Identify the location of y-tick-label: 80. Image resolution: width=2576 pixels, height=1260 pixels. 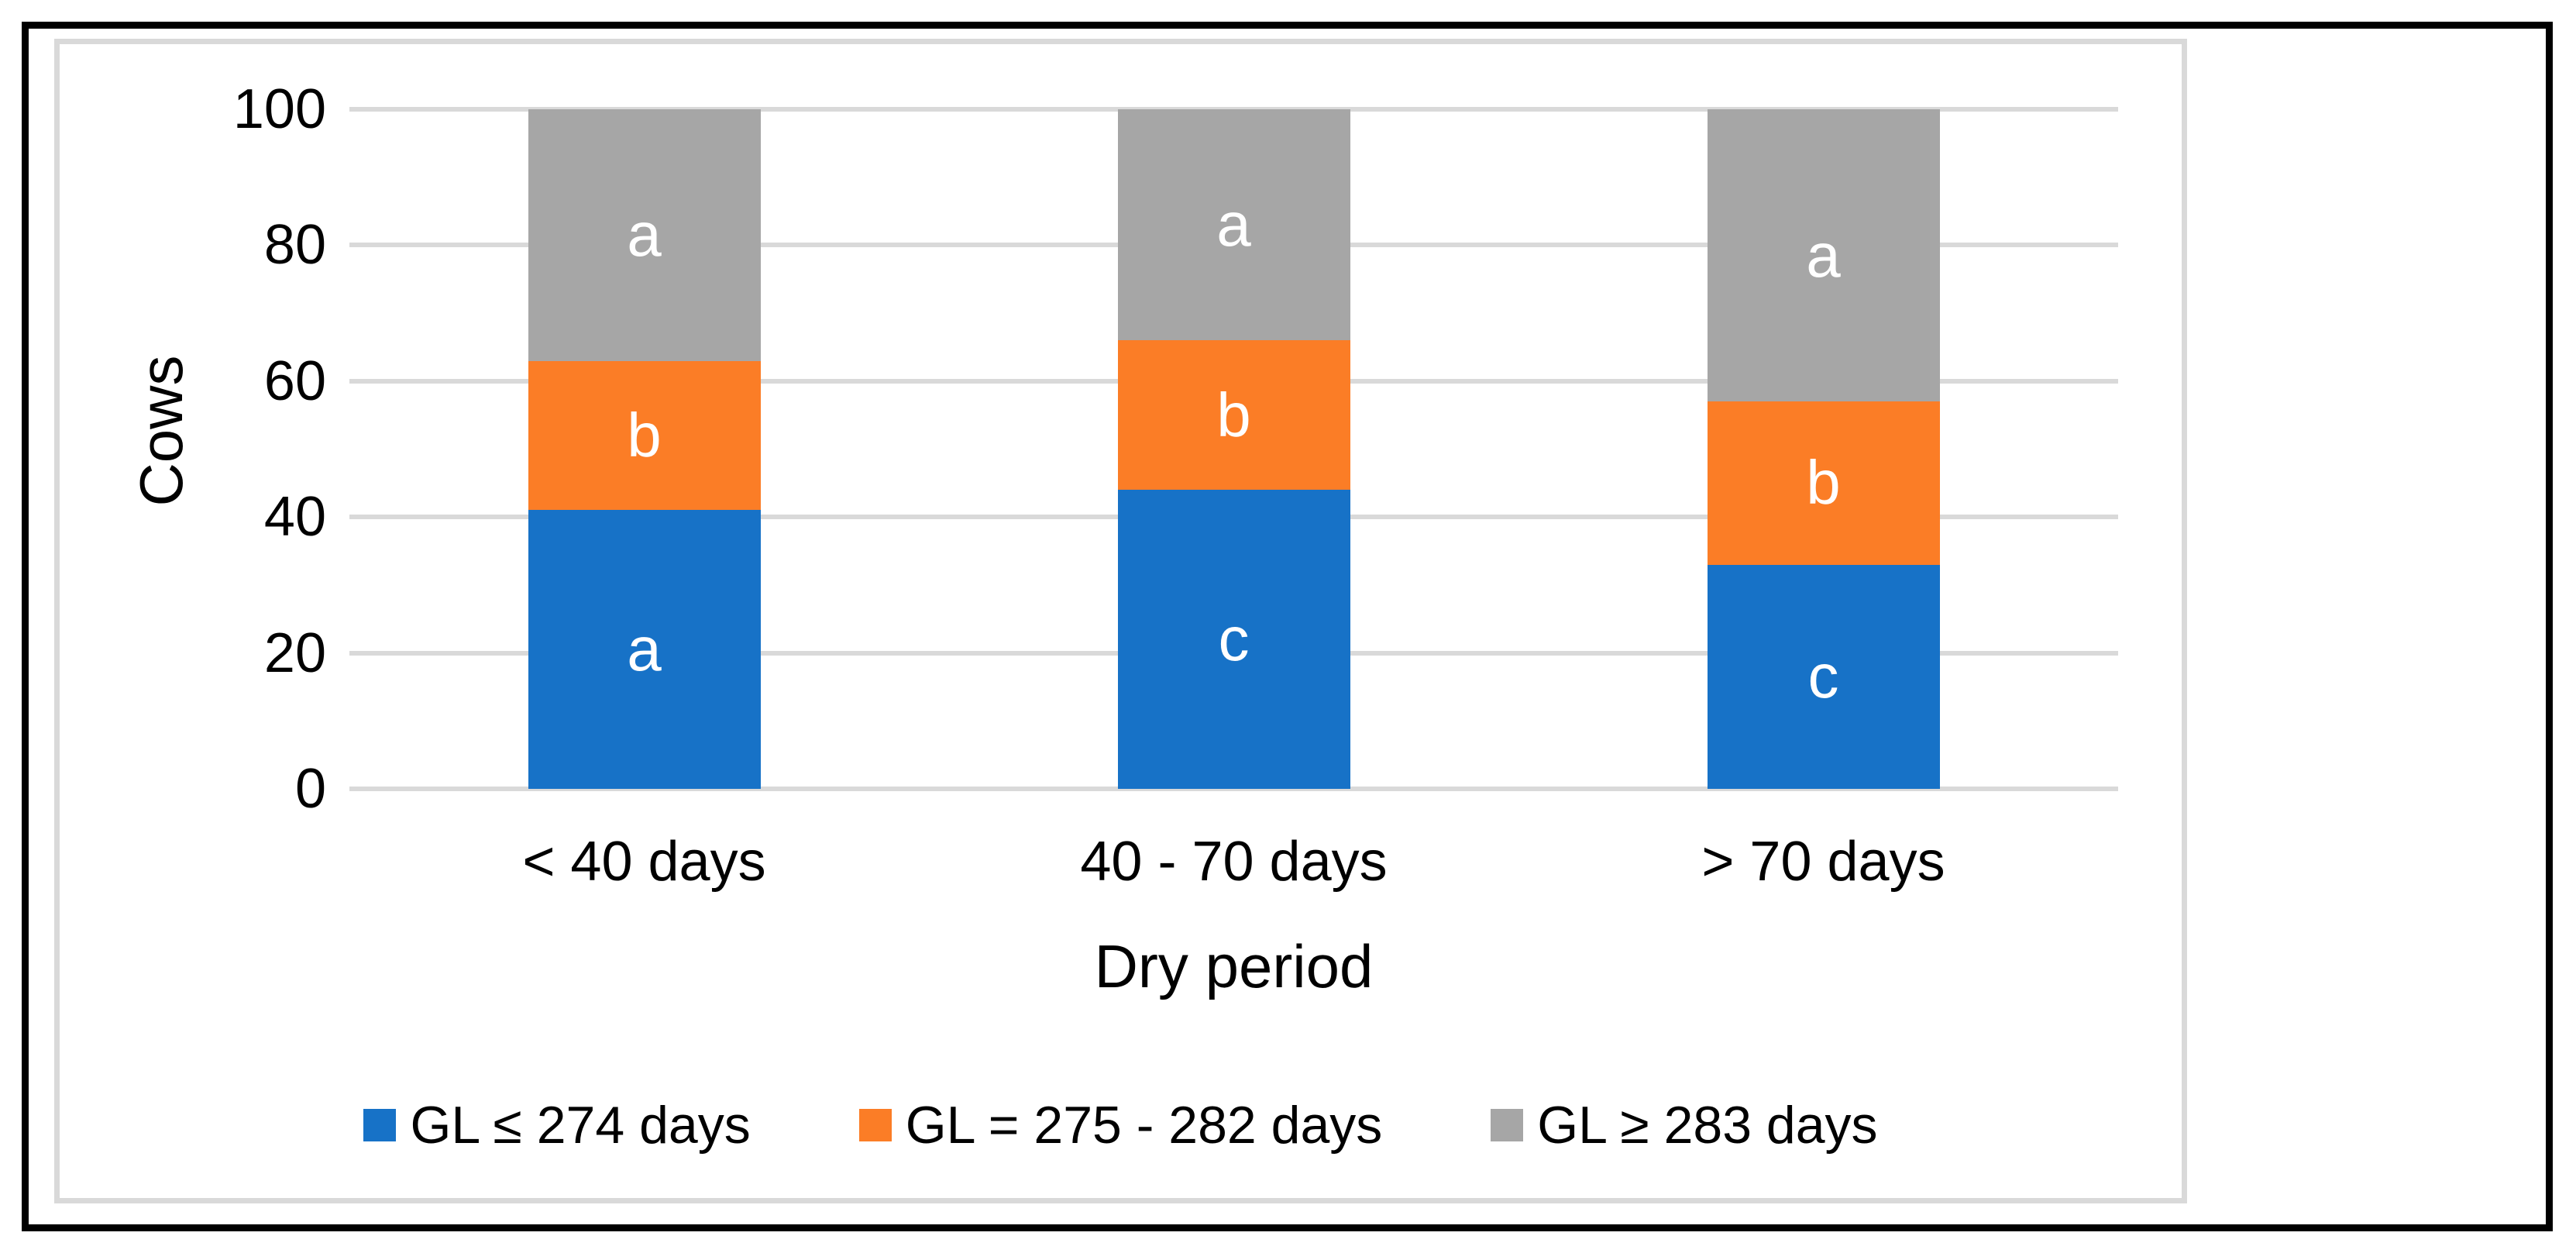
(294, 246).